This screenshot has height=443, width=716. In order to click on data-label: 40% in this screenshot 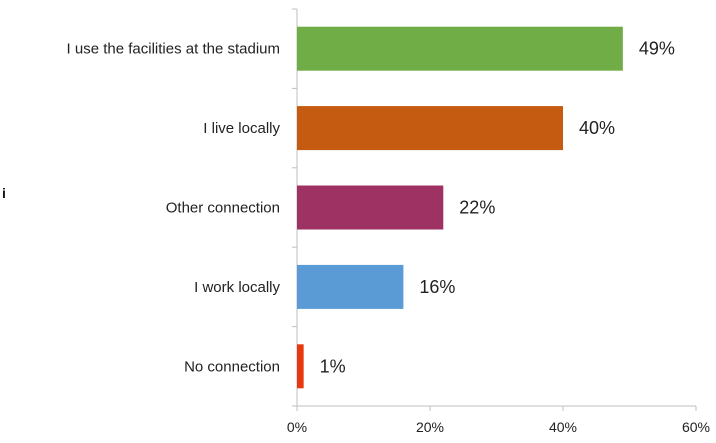, I will do `click(597, 128)`.